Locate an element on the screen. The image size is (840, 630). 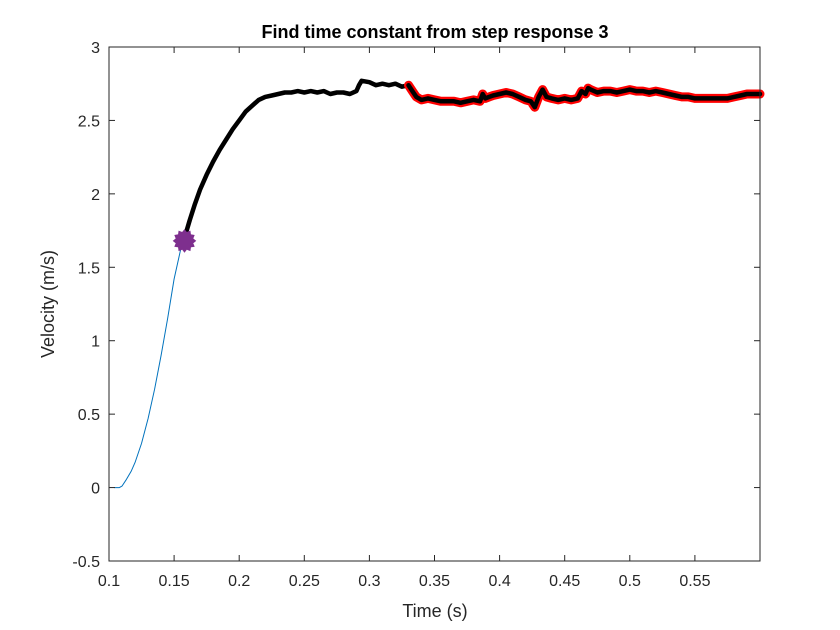
series-full-response is located at coordinates (149, 363).